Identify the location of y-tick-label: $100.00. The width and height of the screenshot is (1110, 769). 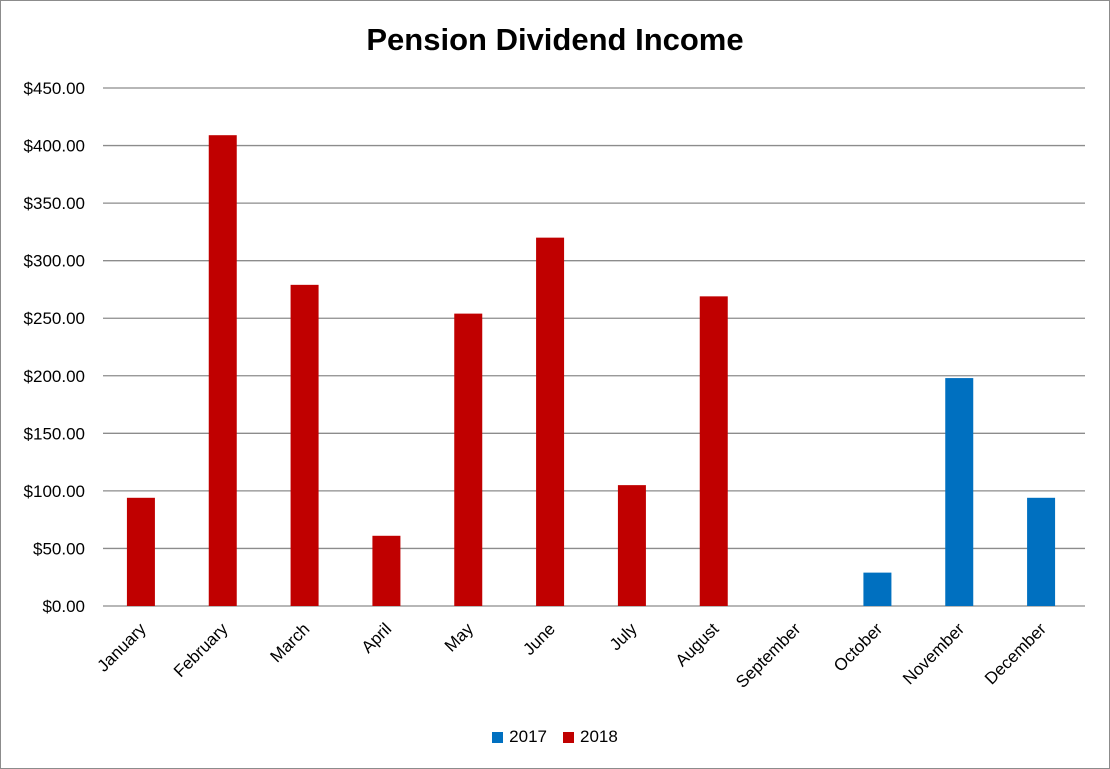
(54, 491).